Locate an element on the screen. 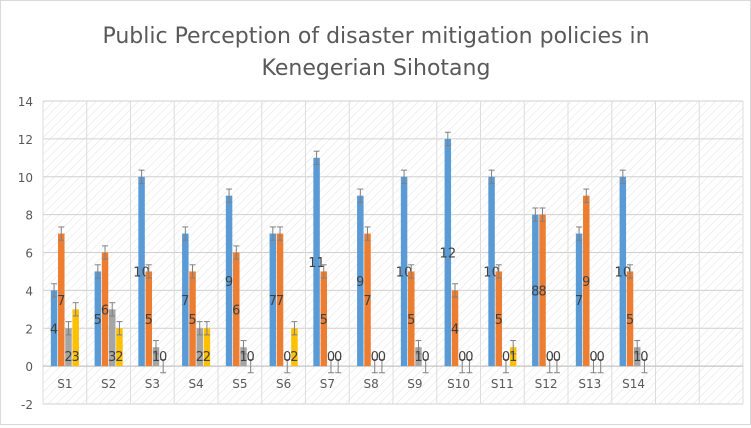 The image size is (751, 428). x-tick-label: S5 is located at coordinates (239, 384).